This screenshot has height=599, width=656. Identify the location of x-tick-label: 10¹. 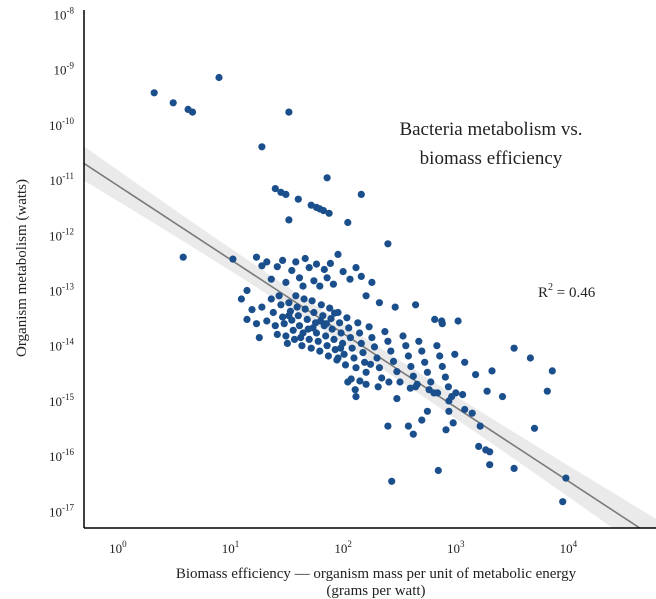
(231, 547).